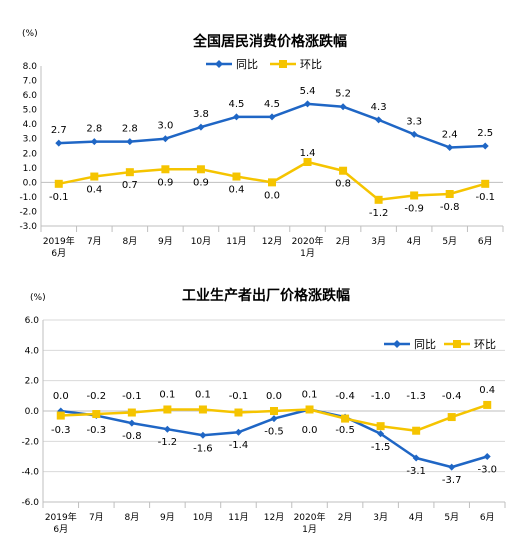 The image size is (532, 555). Describe the element at coordinates (30, 503) in the screenshot. I see `y-tick-label: -6.0` at that location.